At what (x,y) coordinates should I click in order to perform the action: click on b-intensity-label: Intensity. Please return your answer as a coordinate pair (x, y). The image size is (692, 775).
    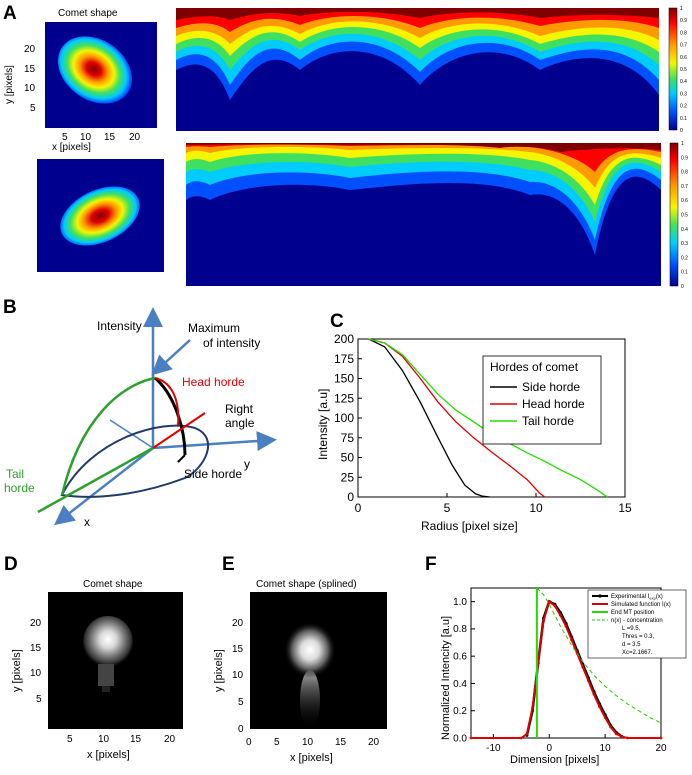
    Looking at the image, I should click on (119, 326).